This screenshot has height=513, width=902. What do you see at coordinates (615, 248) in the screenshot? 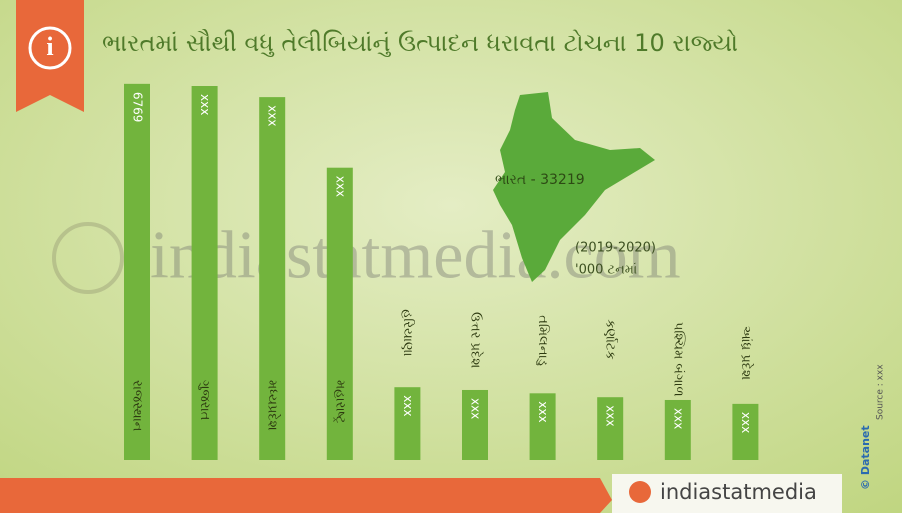
I see `period: (2019-2020)` at bounding box center [615, 248].